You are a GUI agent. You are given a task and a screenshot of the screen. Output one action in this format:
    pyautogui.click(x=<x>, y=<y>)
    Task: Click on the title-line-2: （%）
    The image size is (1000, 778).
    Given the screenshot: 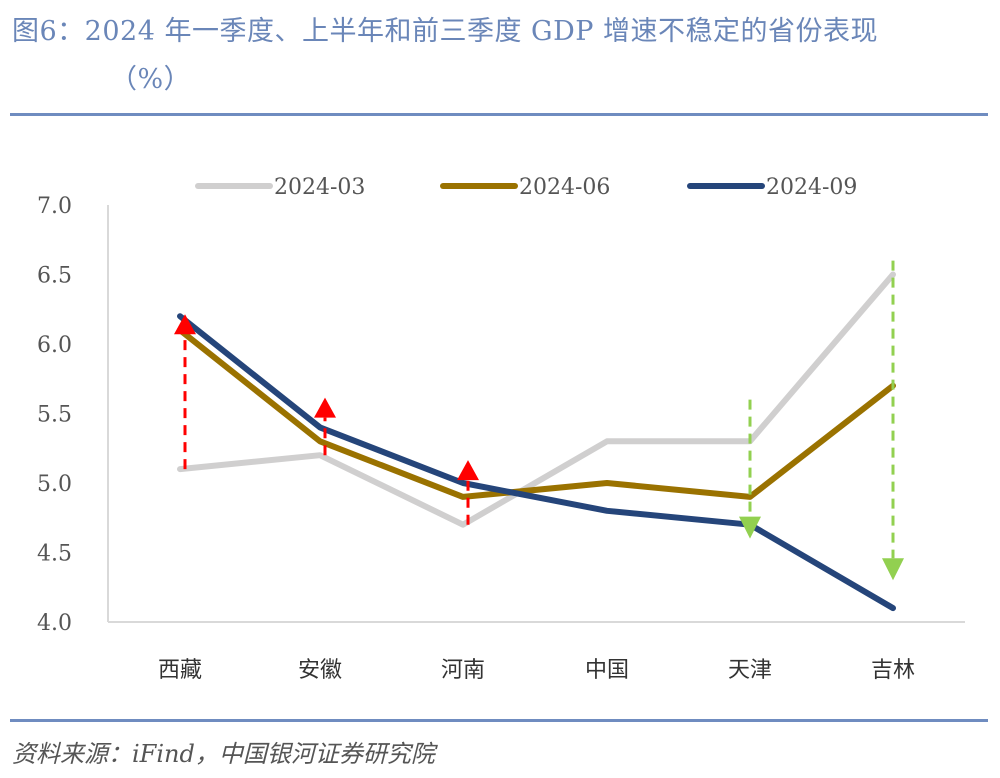 What is the action you would take?
    pyautogui.click(x=151, y=79)
    